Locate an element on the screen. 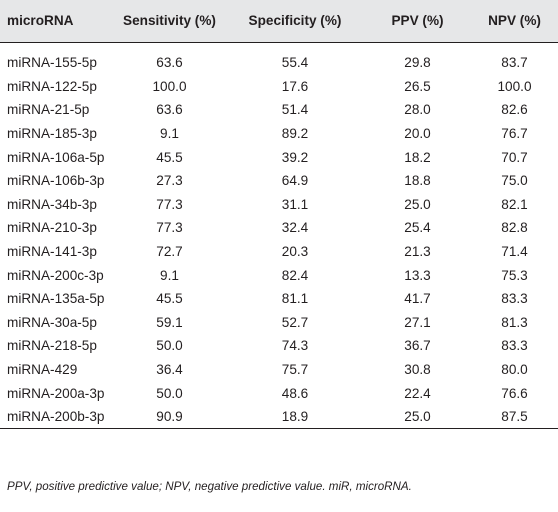 This screenshot has width=558, height=512. table-row: miRNA-210-3p 77.3 32.4 25.4 82.8 is located at coordinates (279, 228).